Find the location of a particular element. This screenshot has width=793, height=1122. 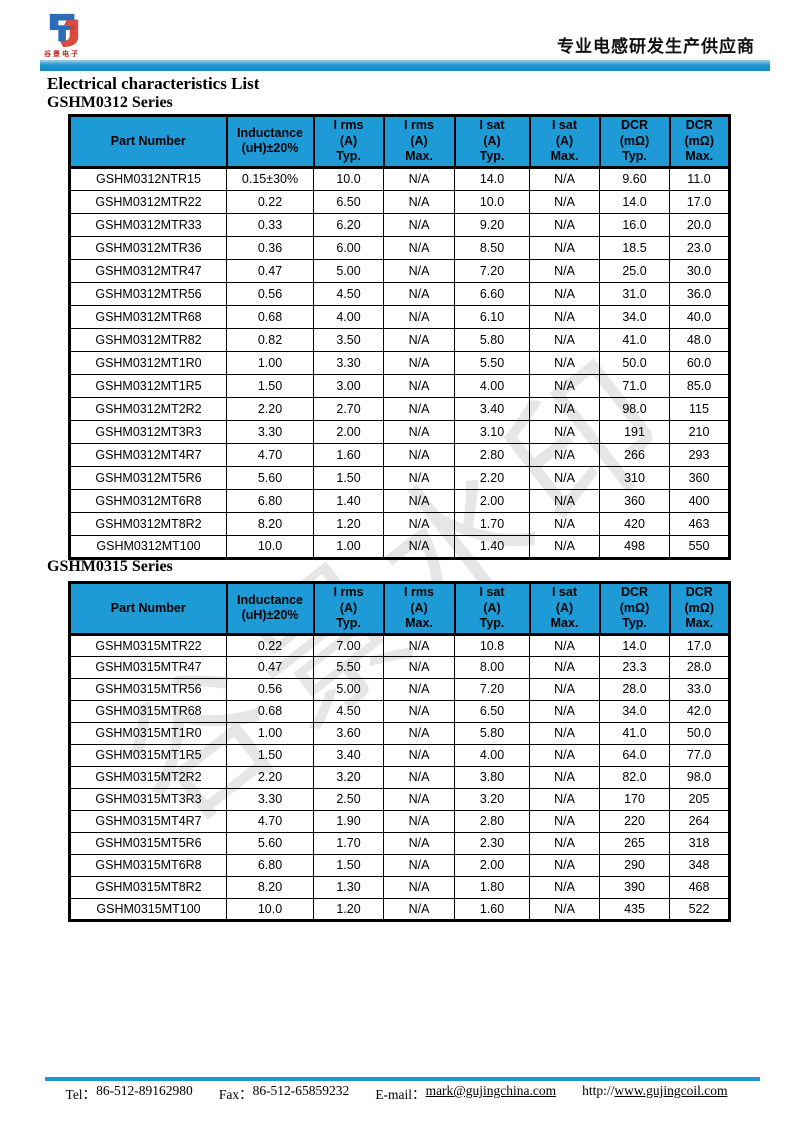

table-row: GSHM0312MT6R8 6.80 1.40 N/A 2.00 N/A 360 400 is located at coordinates (399, 500).